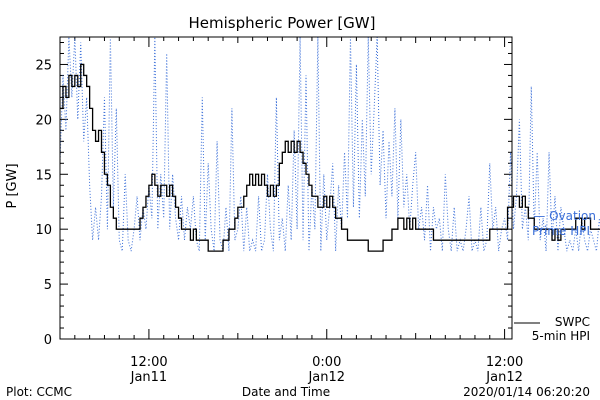  I want to click on footer-left: Plot: CCMC, so click(39, 392).